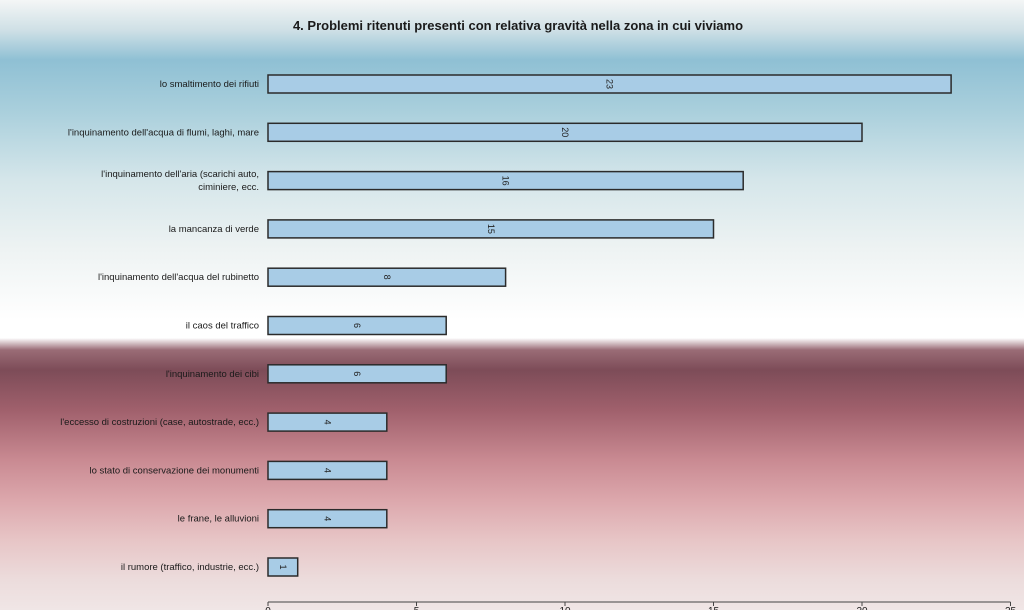 The height and width of the screenshot is (610, 1024). What do you see at coordinates (222, 325) in the screenshot?
I see `category-label: il caos del traffico` at bounding box center [222, 325].